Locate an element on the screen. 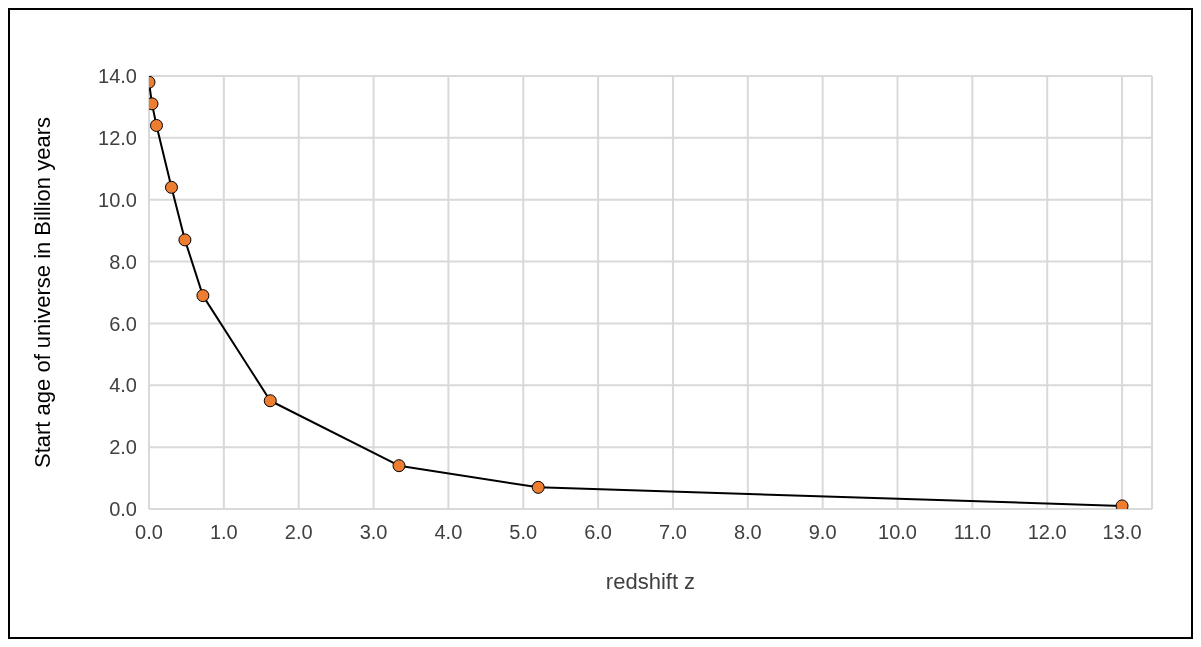 This screenshot has height=647, width=1201. x-tick-label: 0.0 is located at coordinates (149, 532).